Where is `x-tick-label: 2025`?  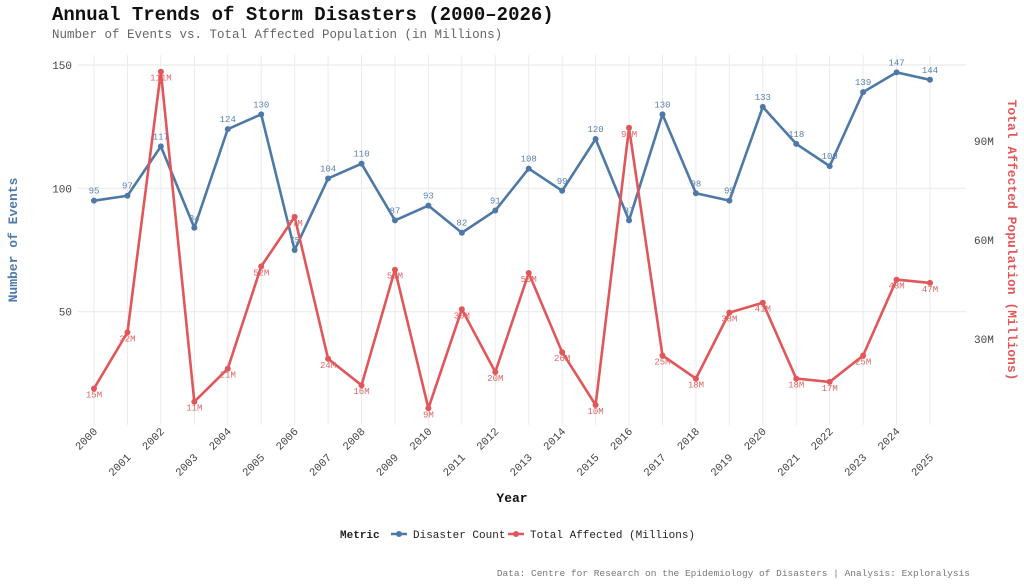 x-tick-label: 2025 is located at coordinates (923, 465).